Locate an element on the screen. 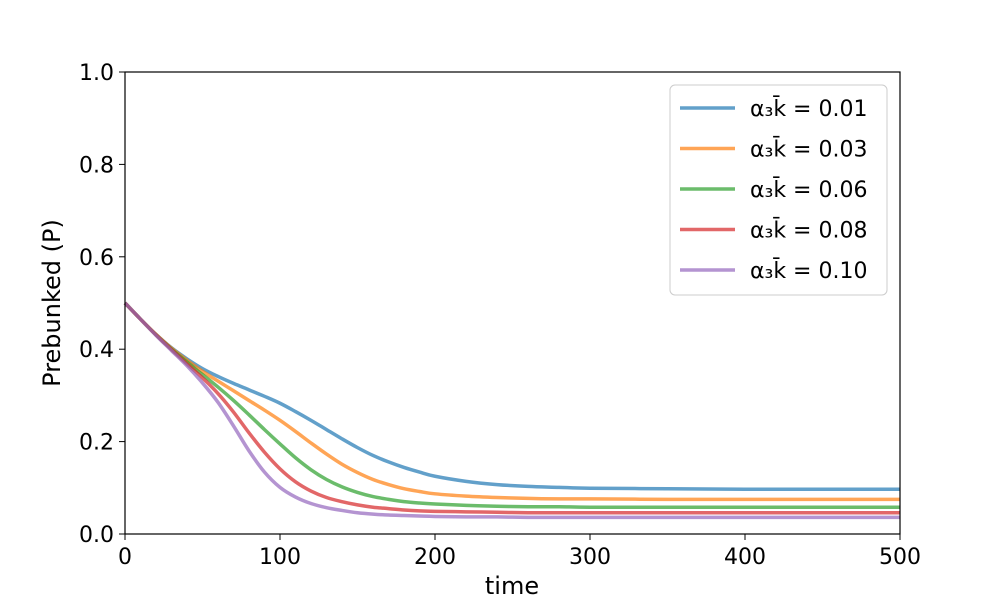  x-axis-title: time is located at coordinates (512, 586).